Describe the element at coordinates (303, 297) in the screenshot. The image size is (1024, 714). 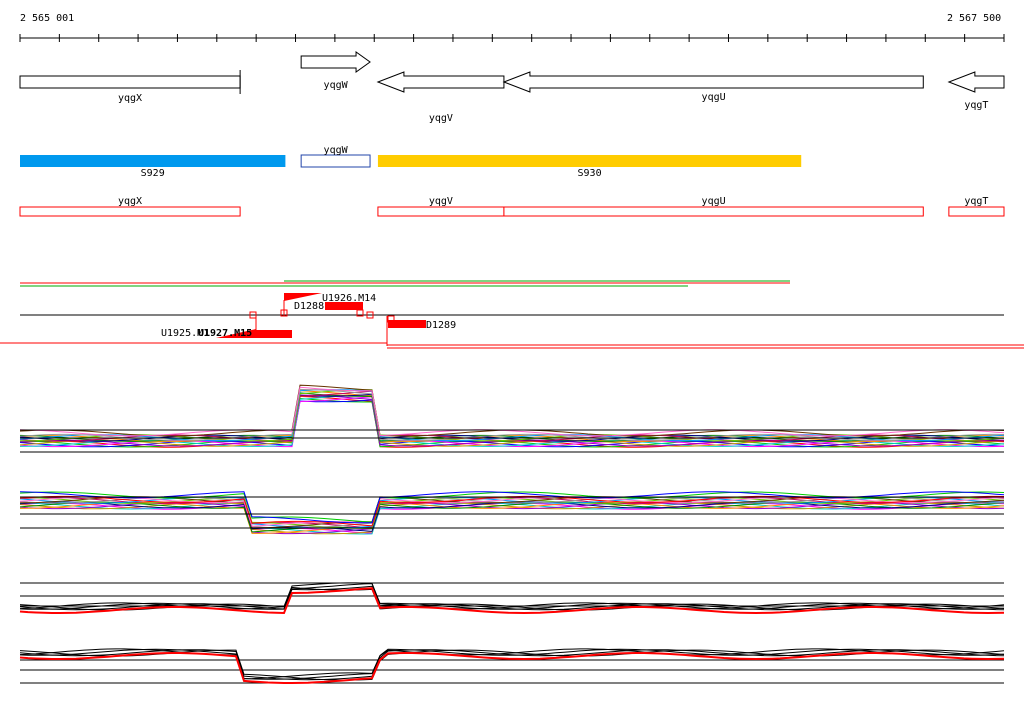
I see `up-triangle-marker` at that location.